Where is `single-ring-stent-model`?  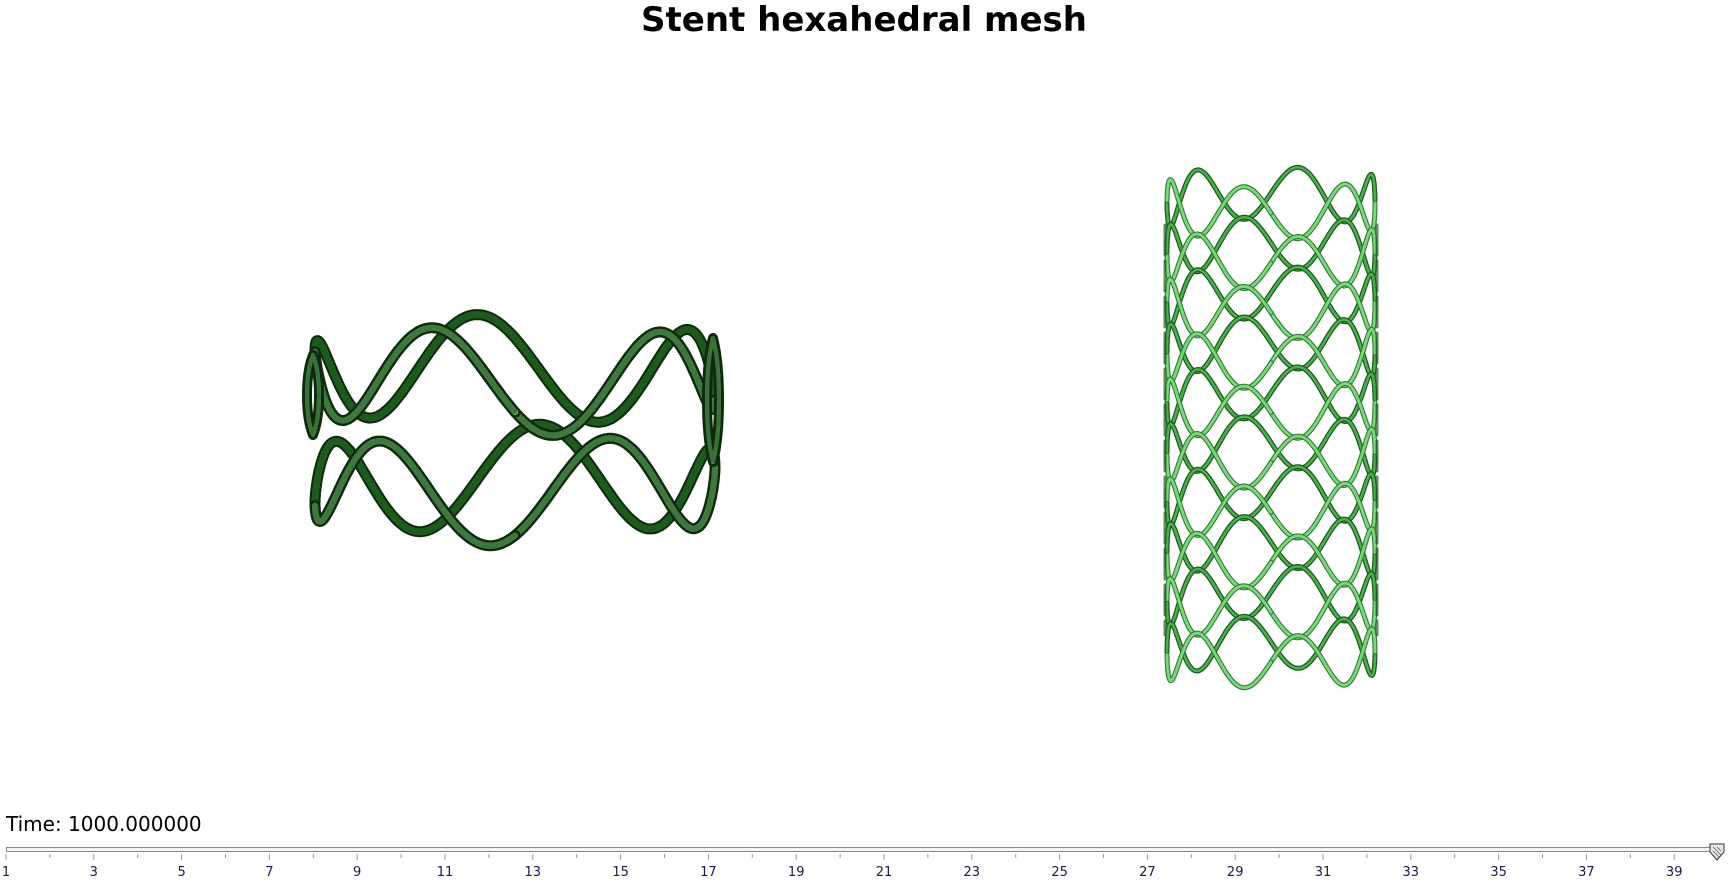 single-ring-stent-model is located at coordinates (513, 430).